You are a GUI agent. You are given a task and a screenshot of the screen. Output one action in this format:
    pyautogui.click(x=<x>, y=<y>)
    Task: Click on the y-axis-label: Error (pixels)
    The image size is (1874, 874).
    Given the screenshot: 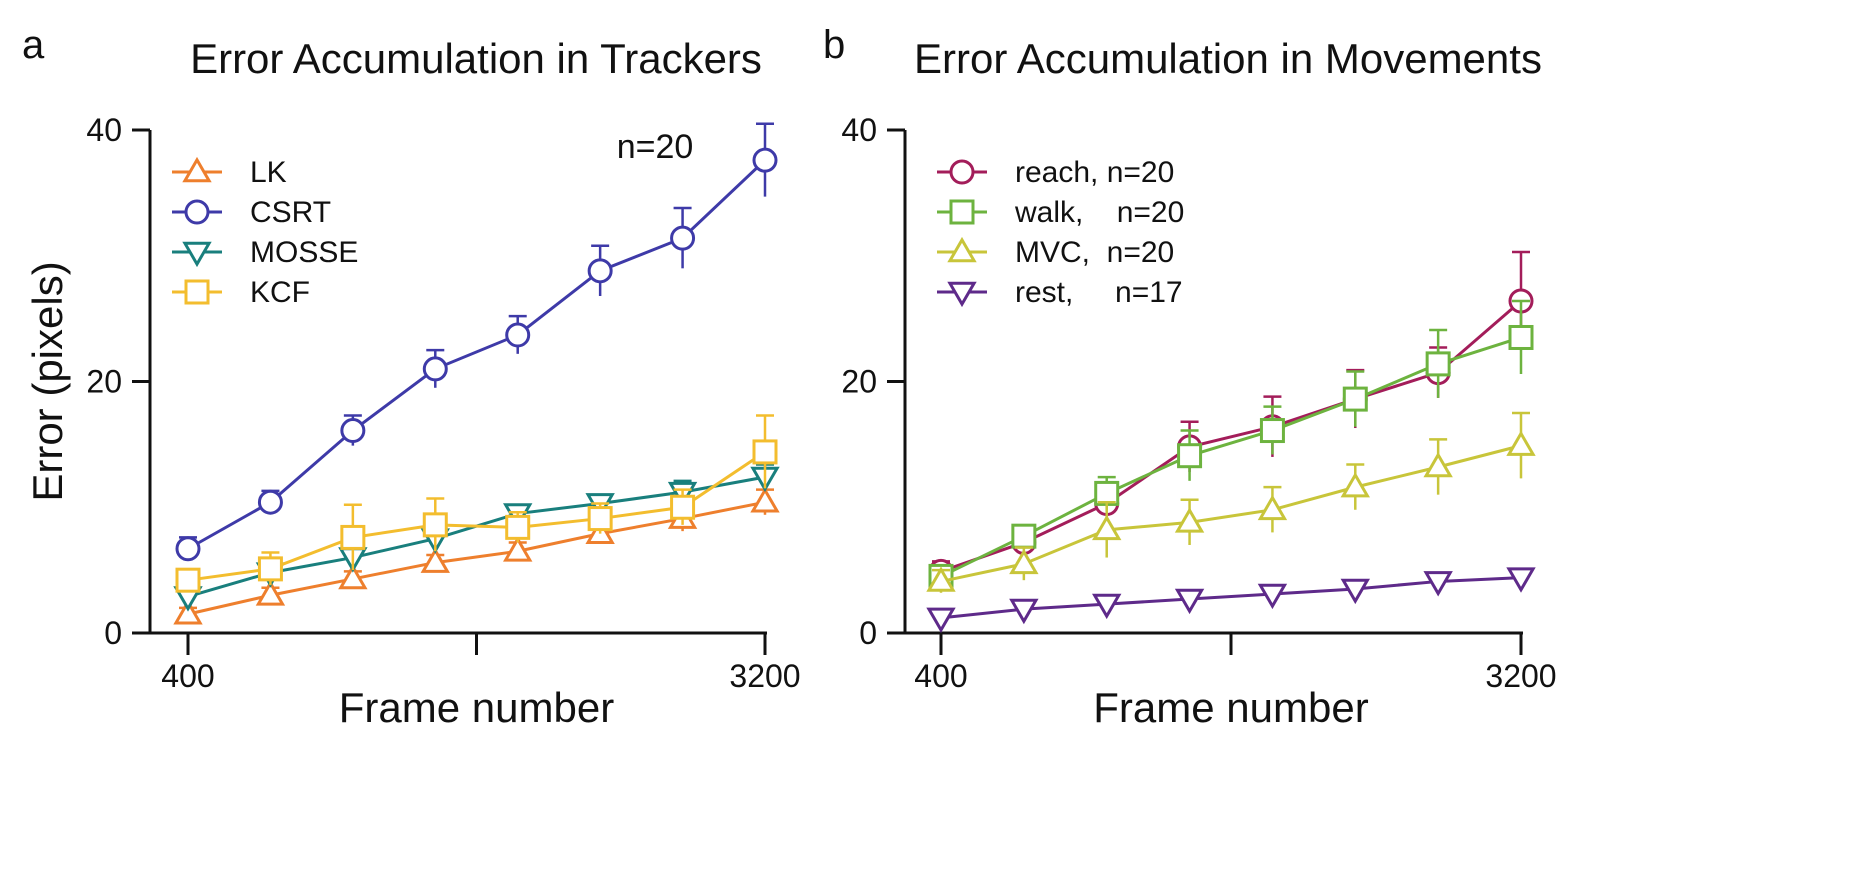 What is the action you would take?
    pyautogui.click(x=47, y=381)
    